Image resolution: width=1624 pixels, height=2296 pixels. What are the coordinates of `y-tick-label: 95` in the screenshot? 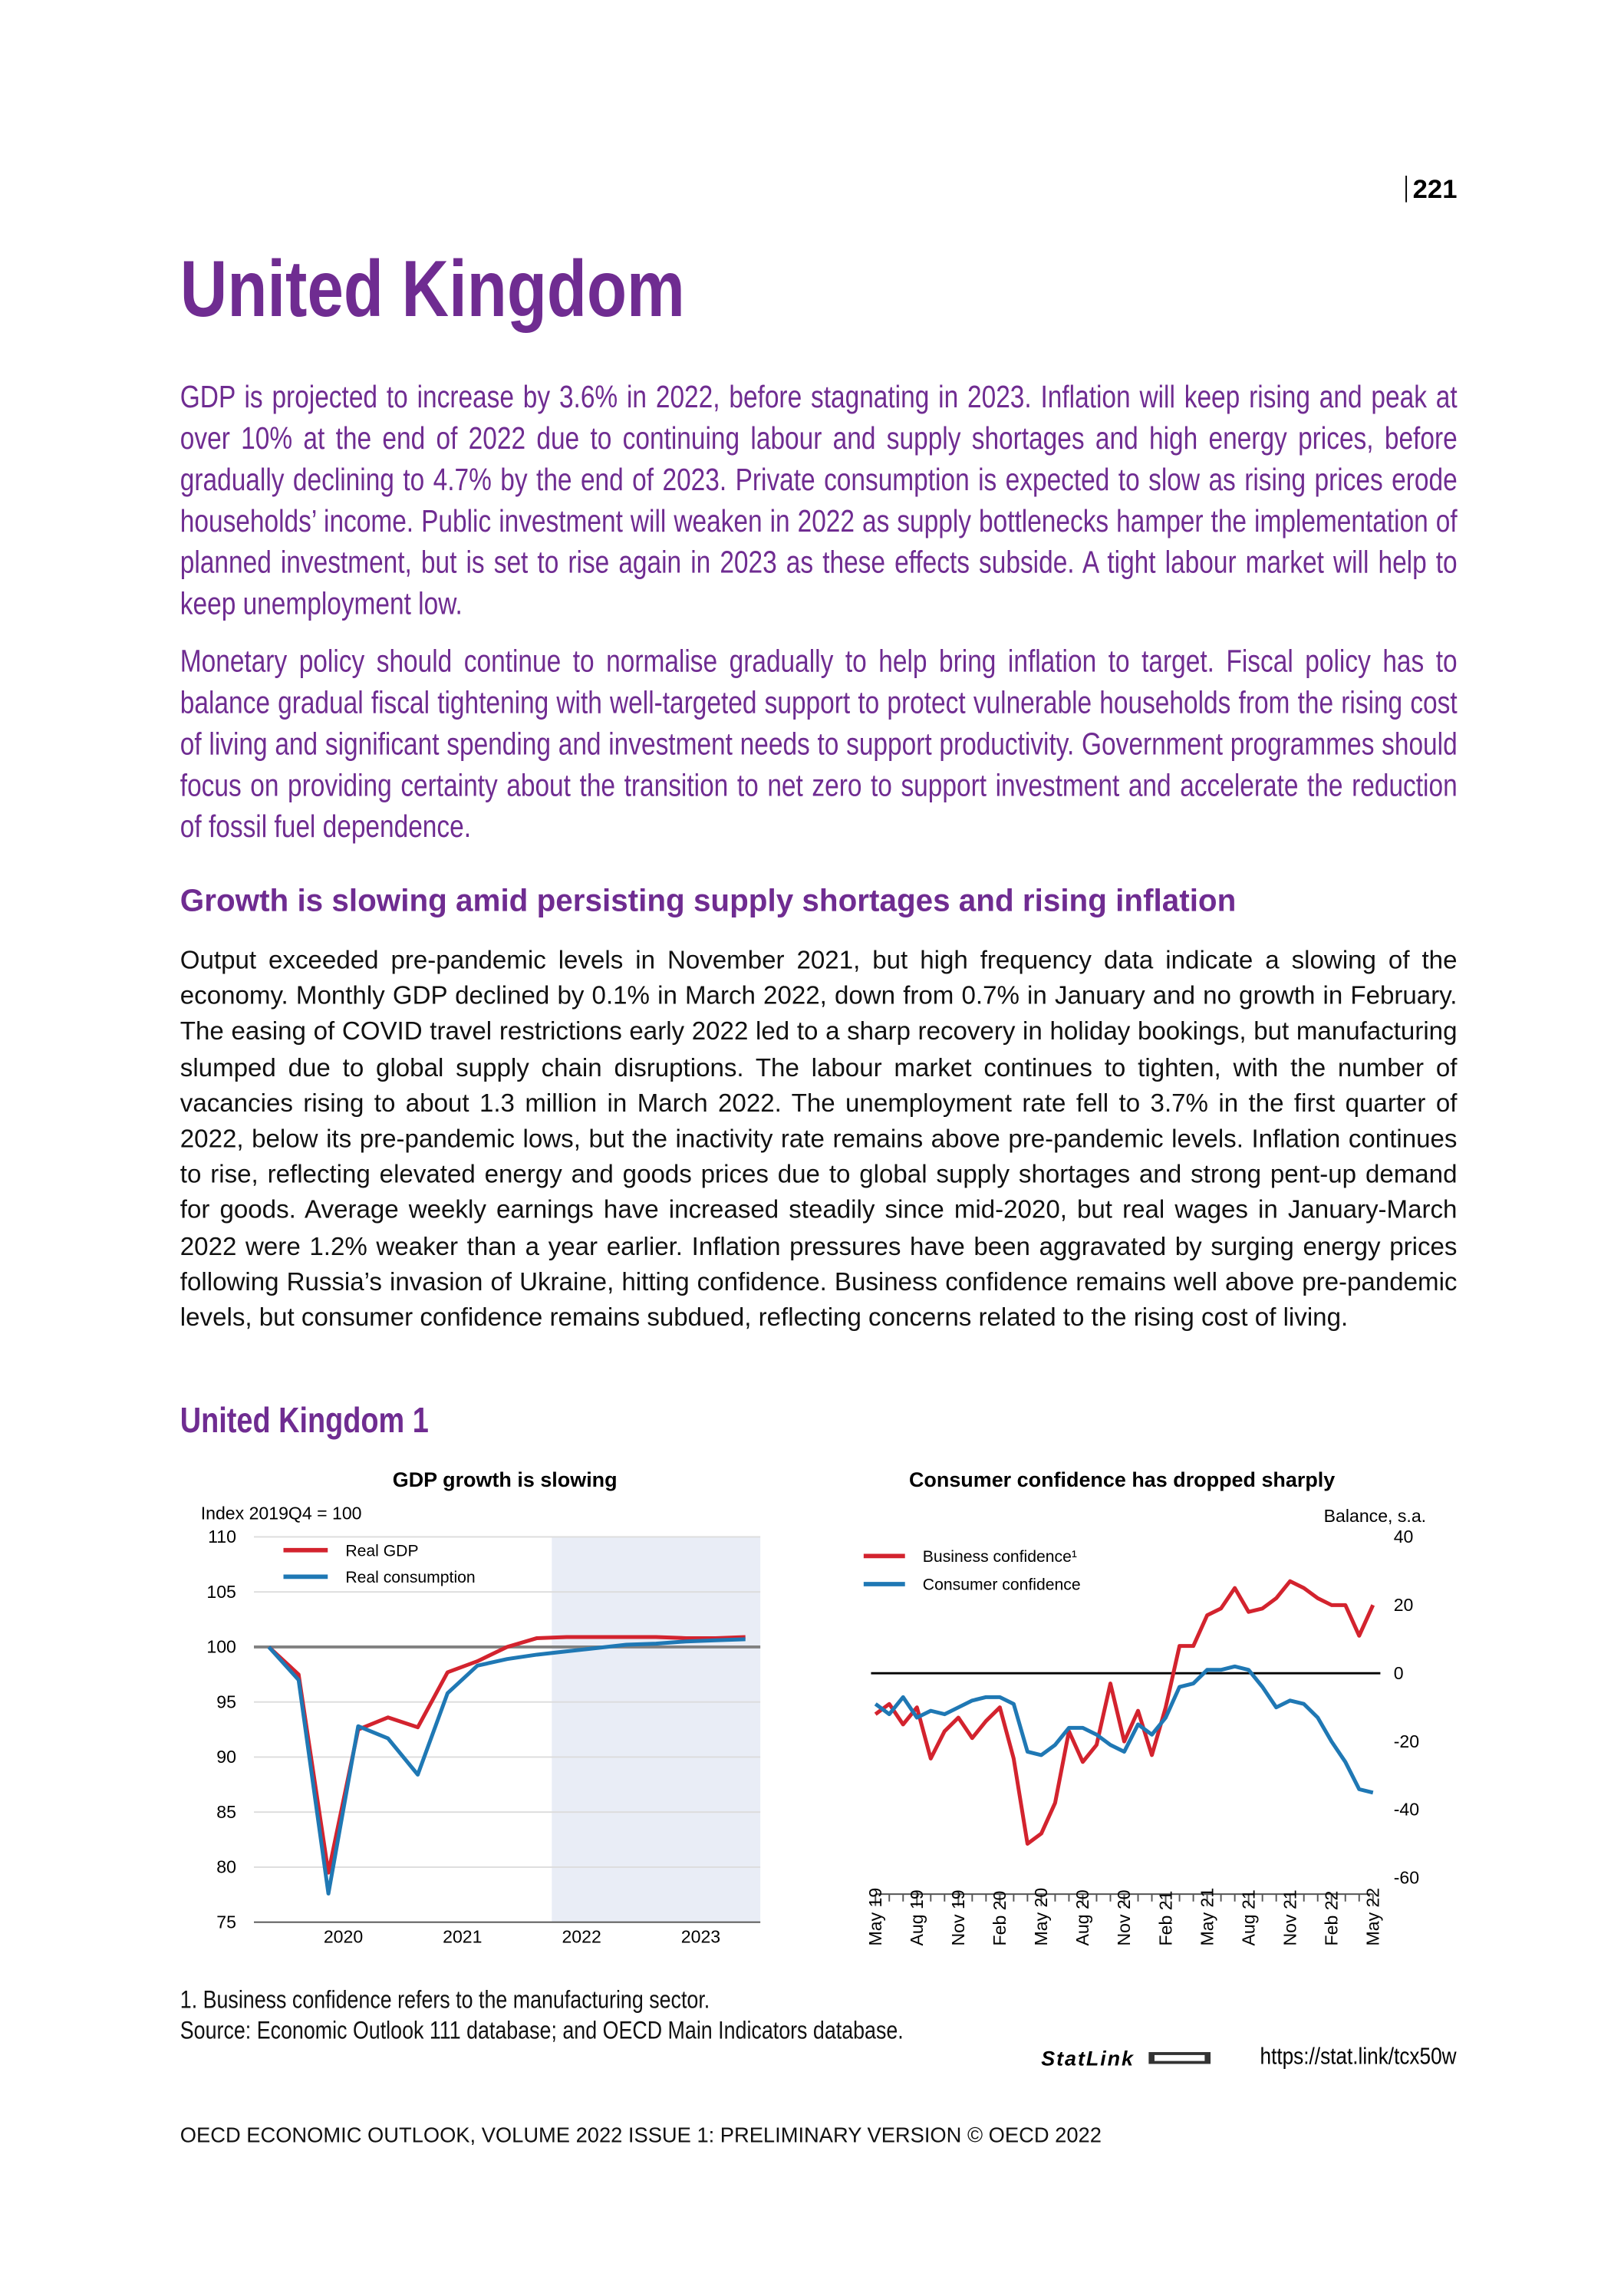 It's located at (226, 1701).